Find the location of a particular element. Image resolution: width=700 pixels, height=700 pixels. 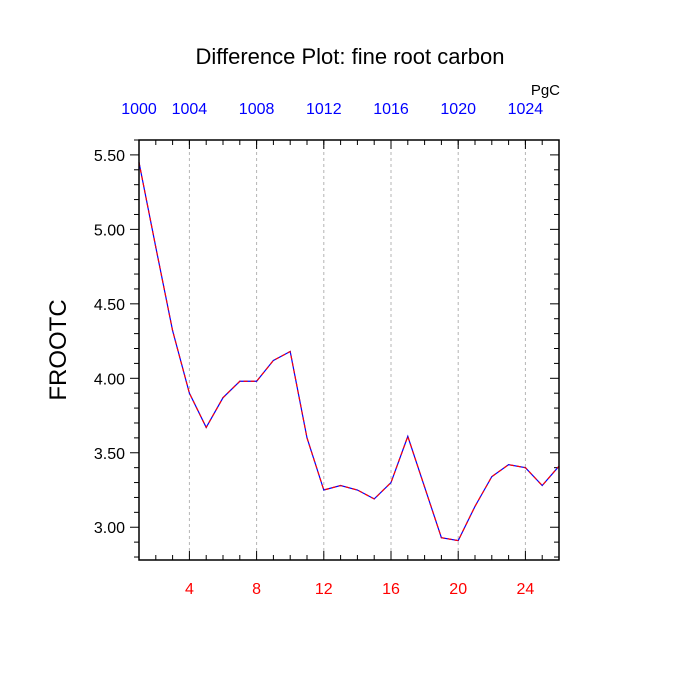

y-tick-label: 4.50 is located at coordinates (109, 305).